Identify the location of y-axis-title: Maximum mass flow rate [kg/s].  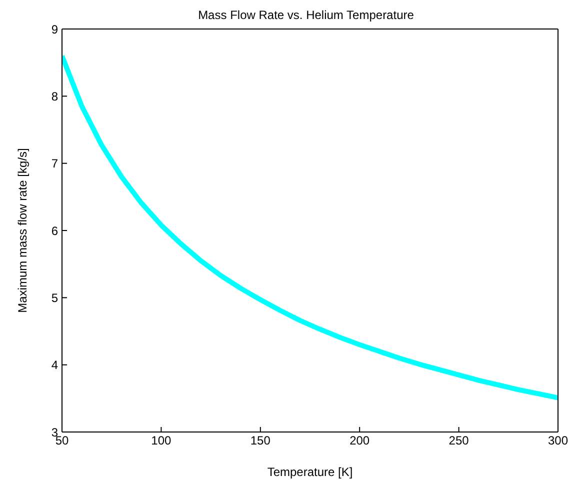
(22, 230).